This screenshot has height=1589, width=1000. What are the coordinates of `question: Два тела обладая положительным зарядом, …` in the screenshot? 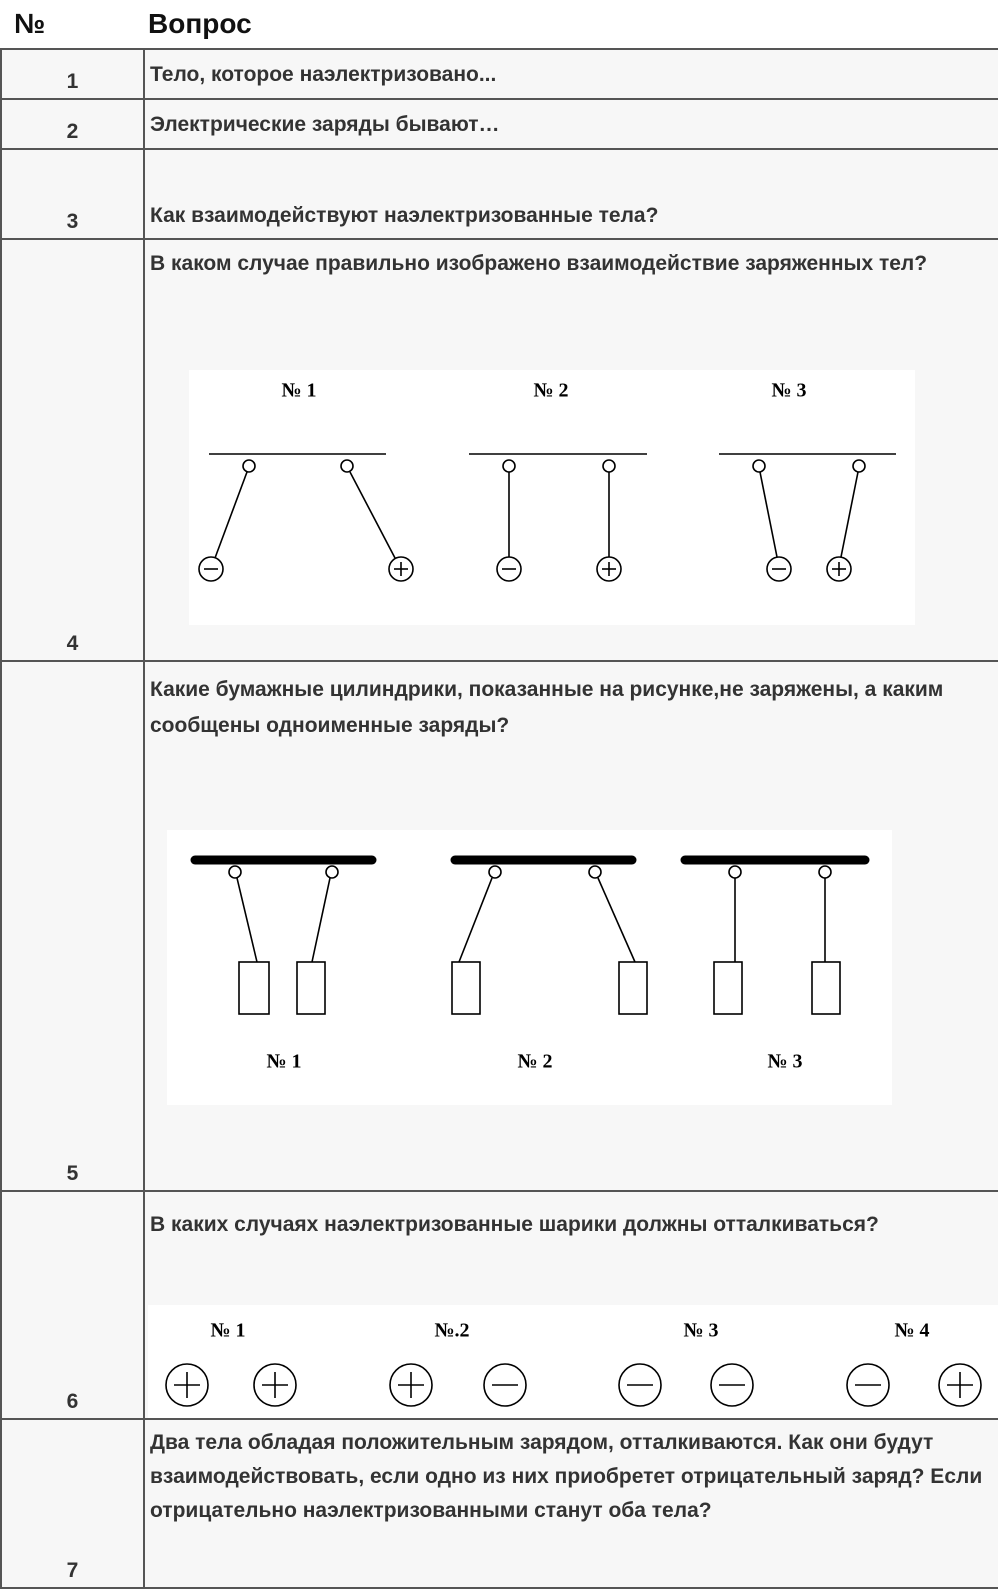 It's located at (566, 1476).